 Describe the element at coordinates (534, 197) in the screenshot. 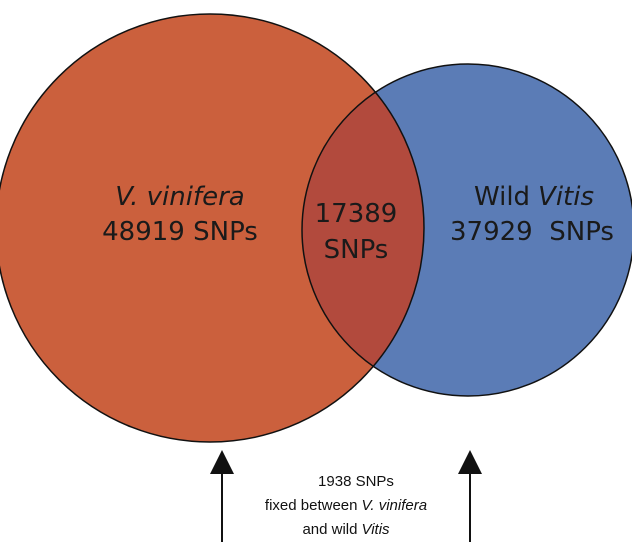

I see `set-name: Wild Vitis` at that location.